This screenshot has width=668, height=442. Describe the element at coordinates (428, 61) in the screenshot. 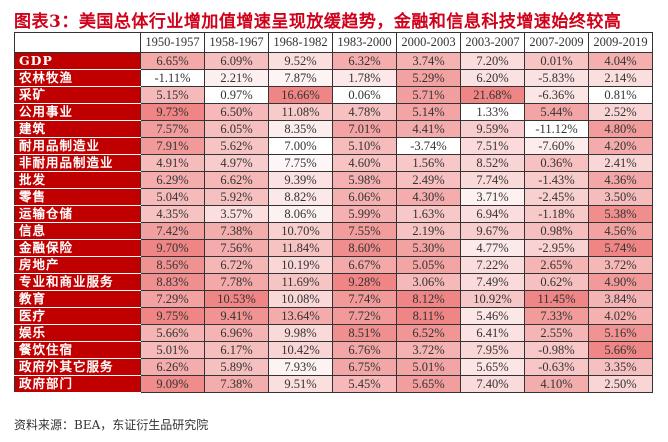

I see `value-cell: 3.74%` at that location.